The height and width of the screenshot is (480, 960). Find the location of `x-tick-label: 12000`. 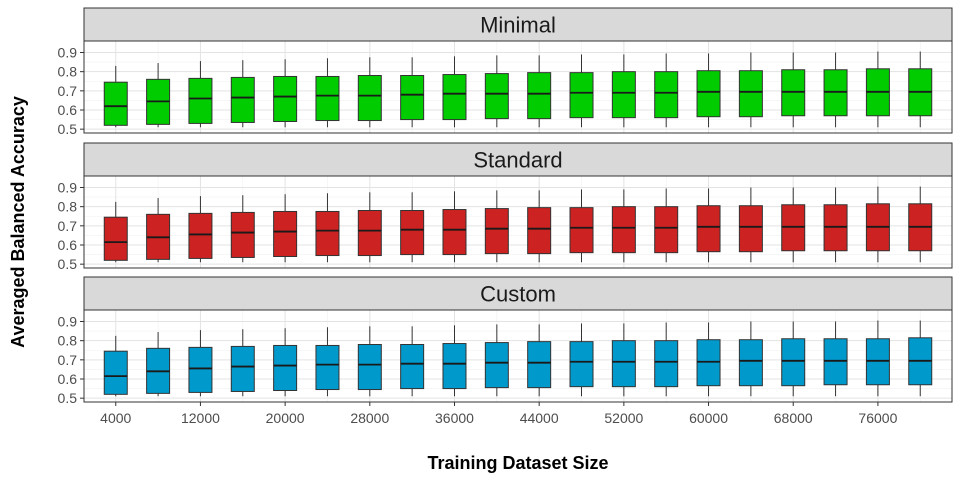

x-tick-label: 12000 is located at coordinates (200, 418).